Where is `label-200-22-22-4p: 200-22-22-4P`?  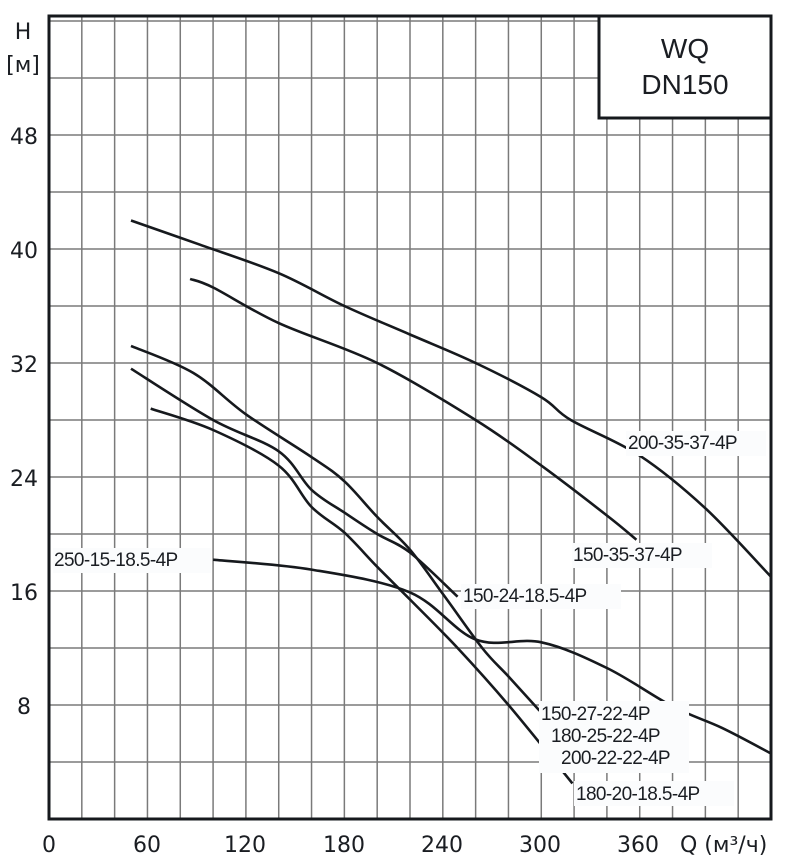
label-200-22-22-4p: 200-22-22-4P is located at coordinates (615, 758).